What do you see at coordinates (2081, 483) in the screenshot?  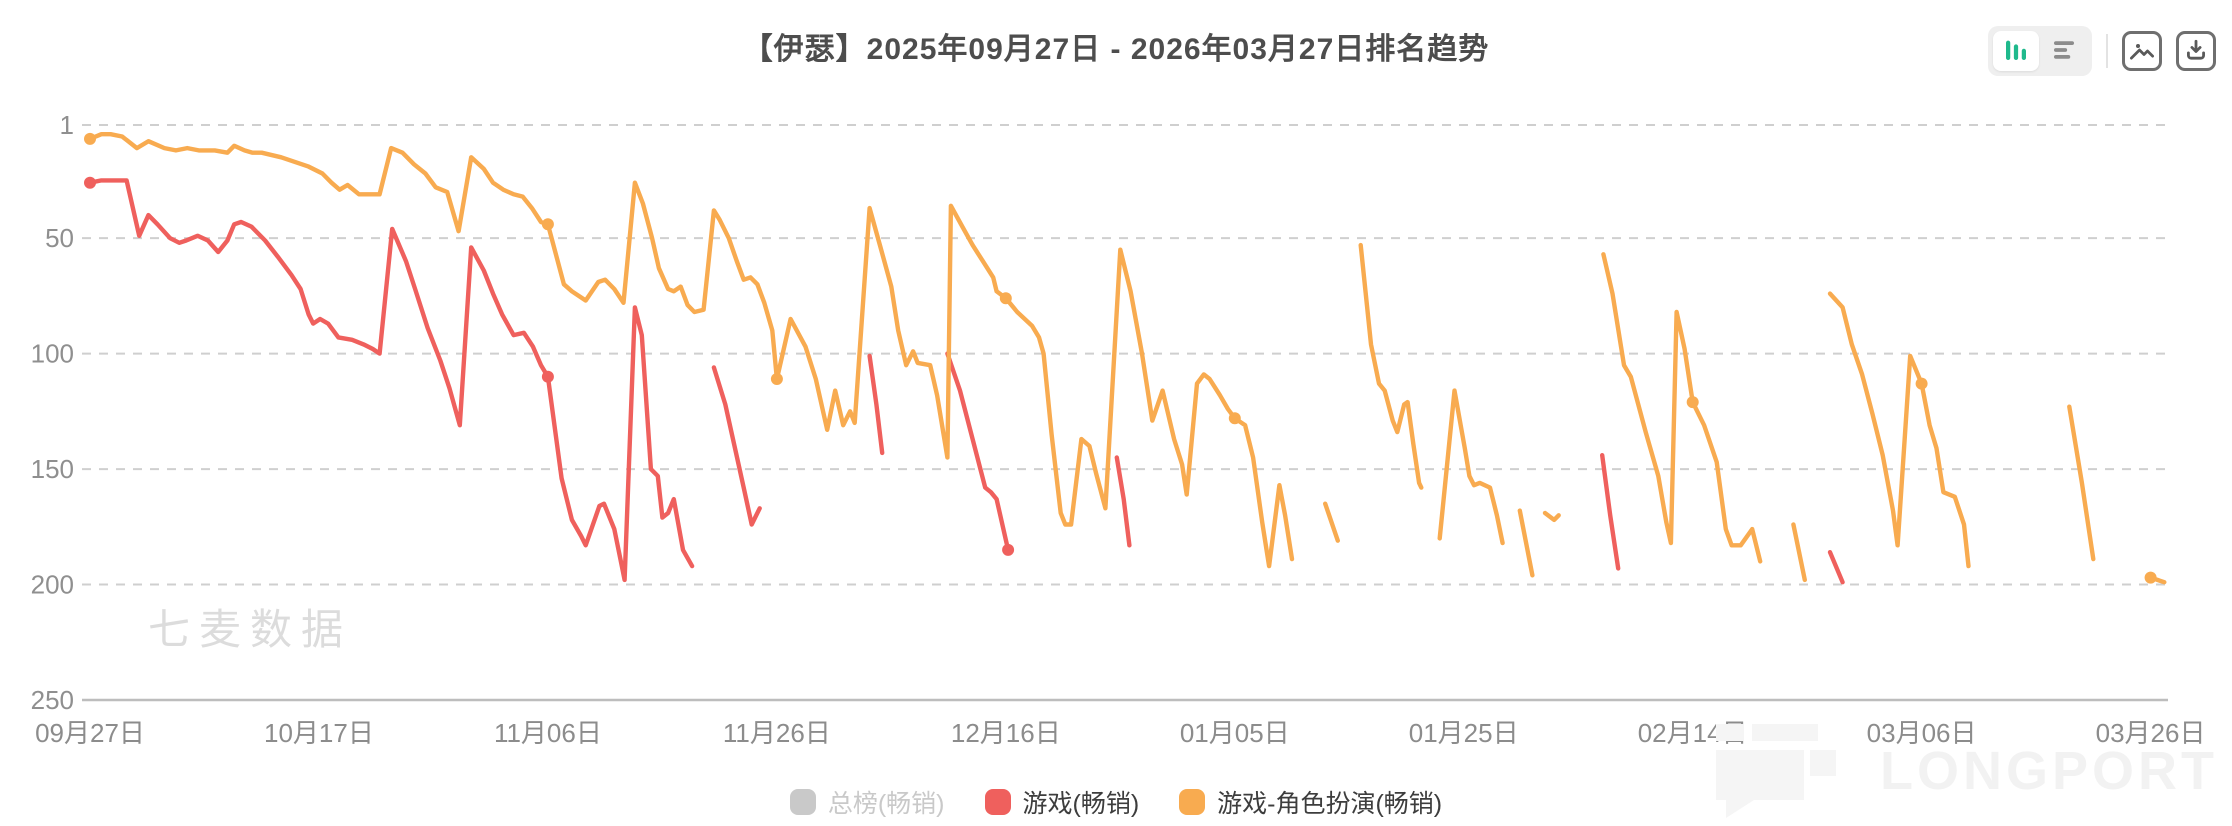 I see `series-line-rpg_bestseller-seg9` at bounding box center [2081, 483].